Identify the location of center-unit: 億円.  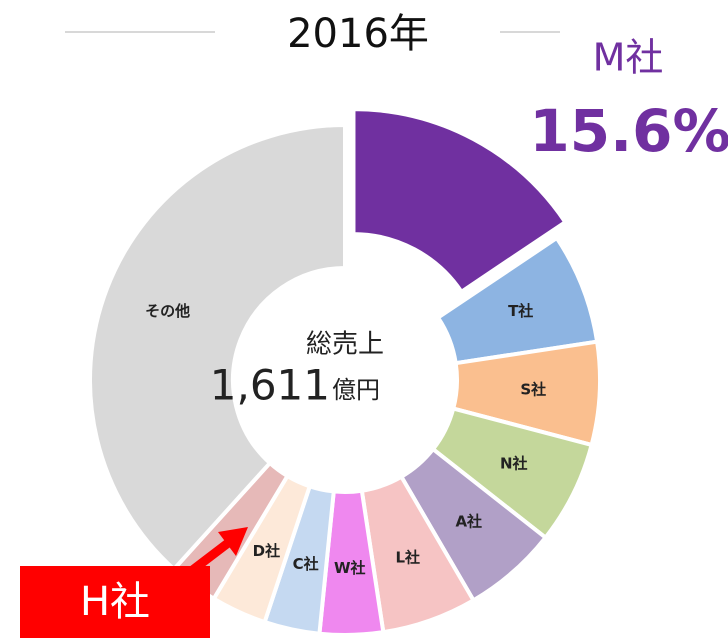
(356, 390).